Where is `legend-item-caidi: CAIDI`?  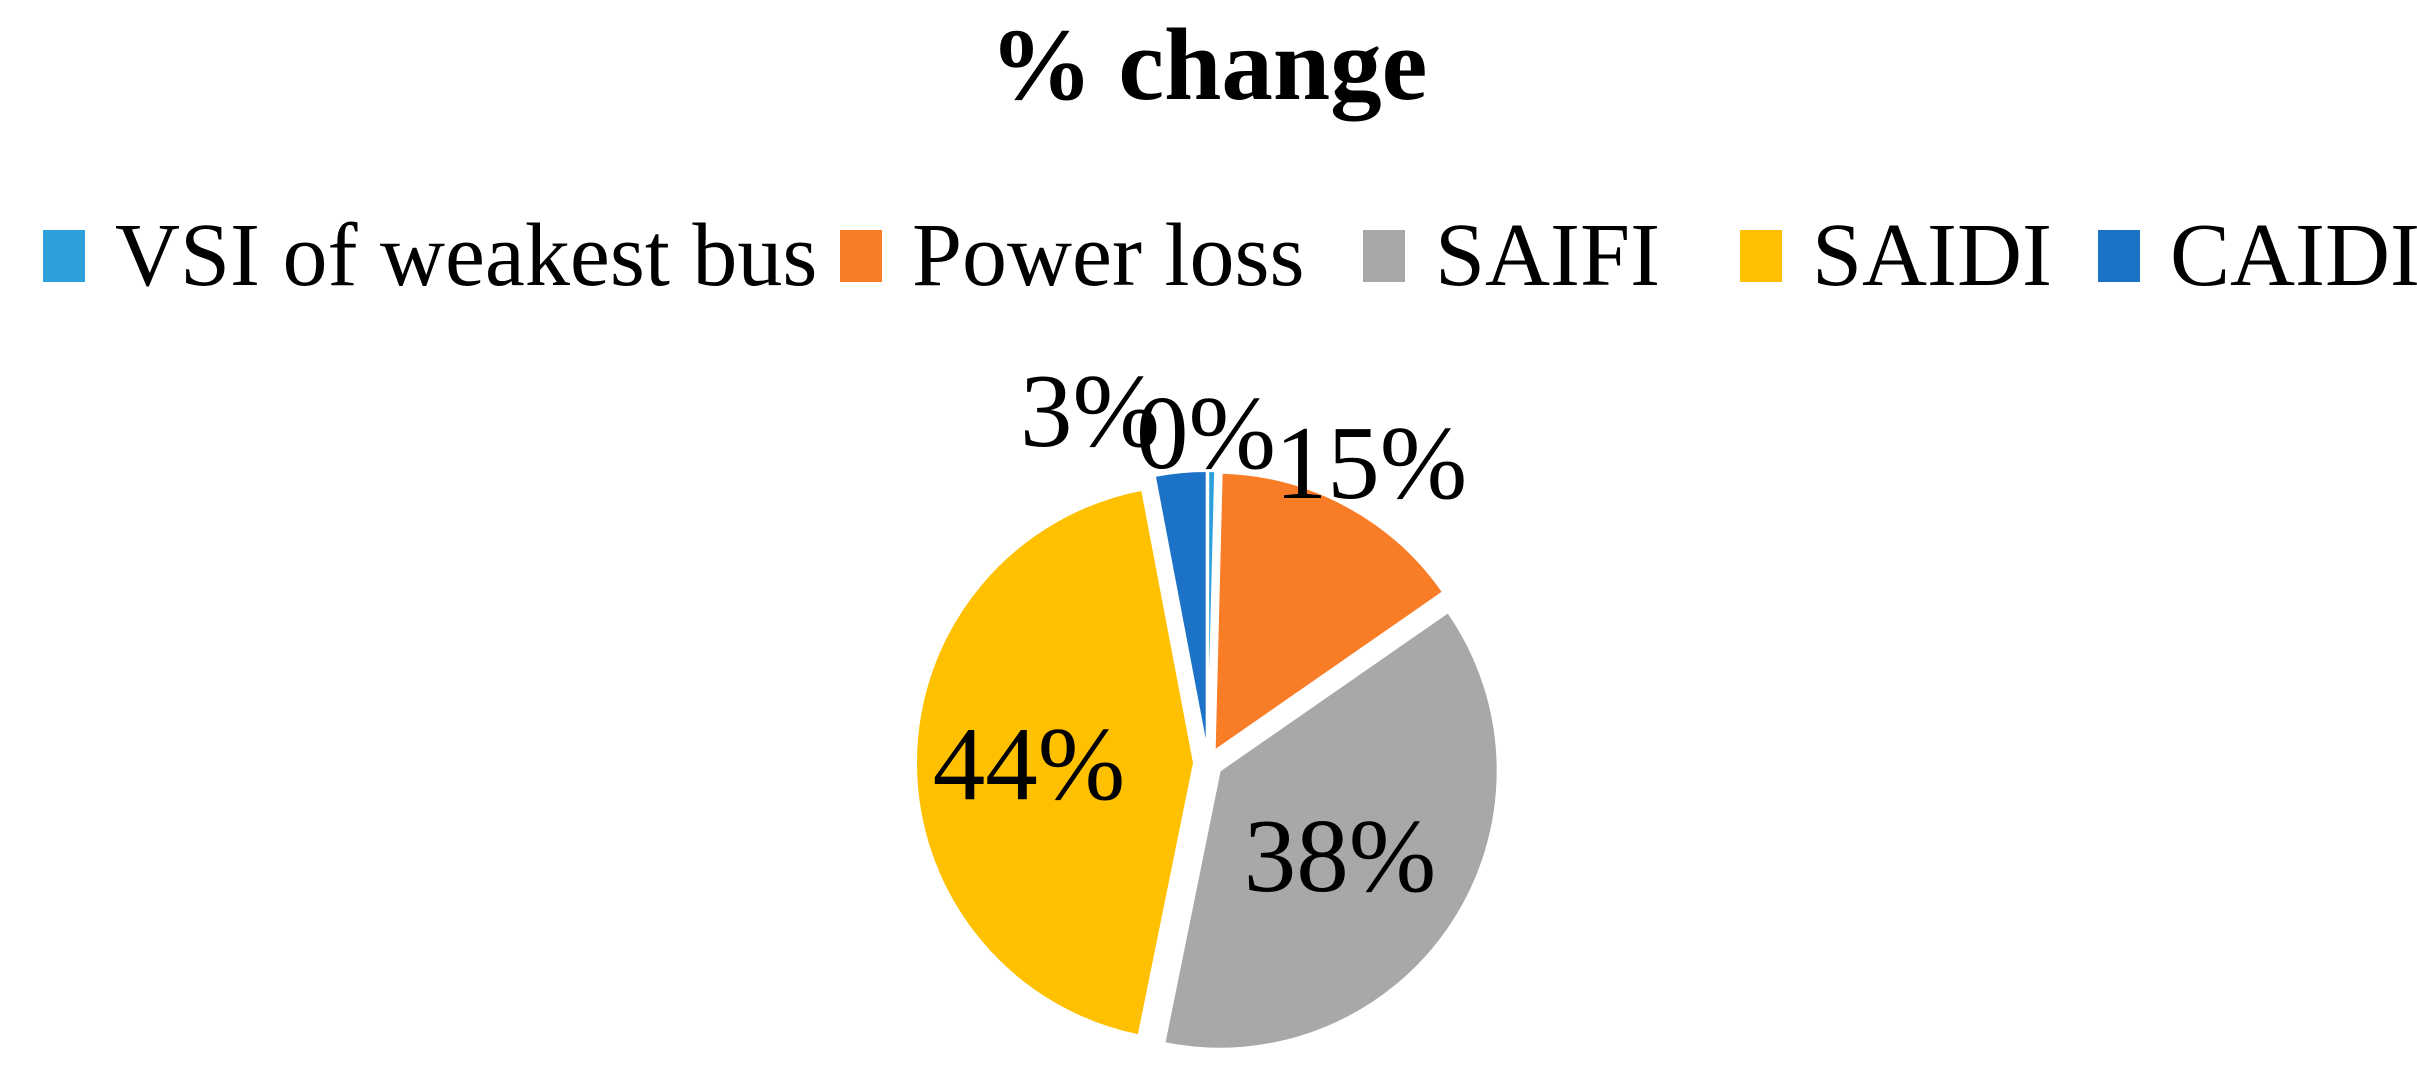
legend-item-caidi: CAIDI is located at coordinates (2257, 256).